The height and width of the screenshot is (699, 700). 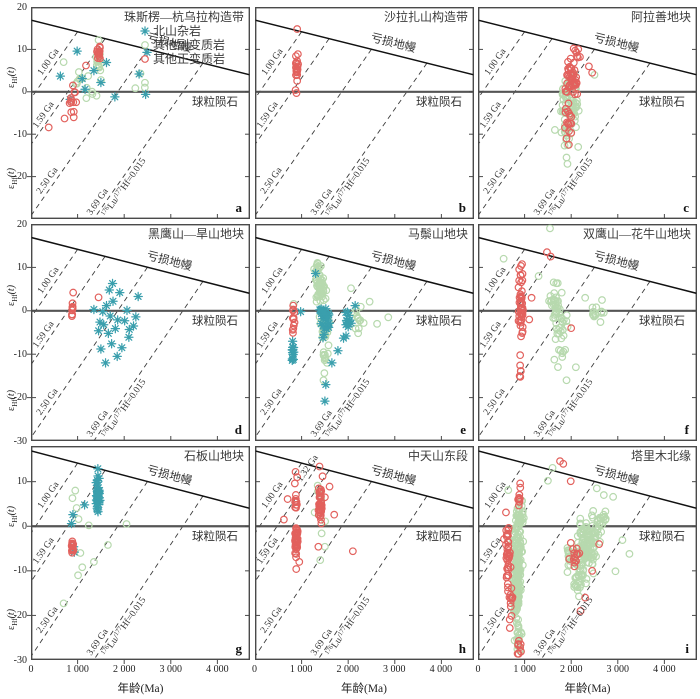 What do you see at coordinates (661, 16) in the screenshot?
I see `panel-title: 阿拉善地块` at bounding box center [661, 16].